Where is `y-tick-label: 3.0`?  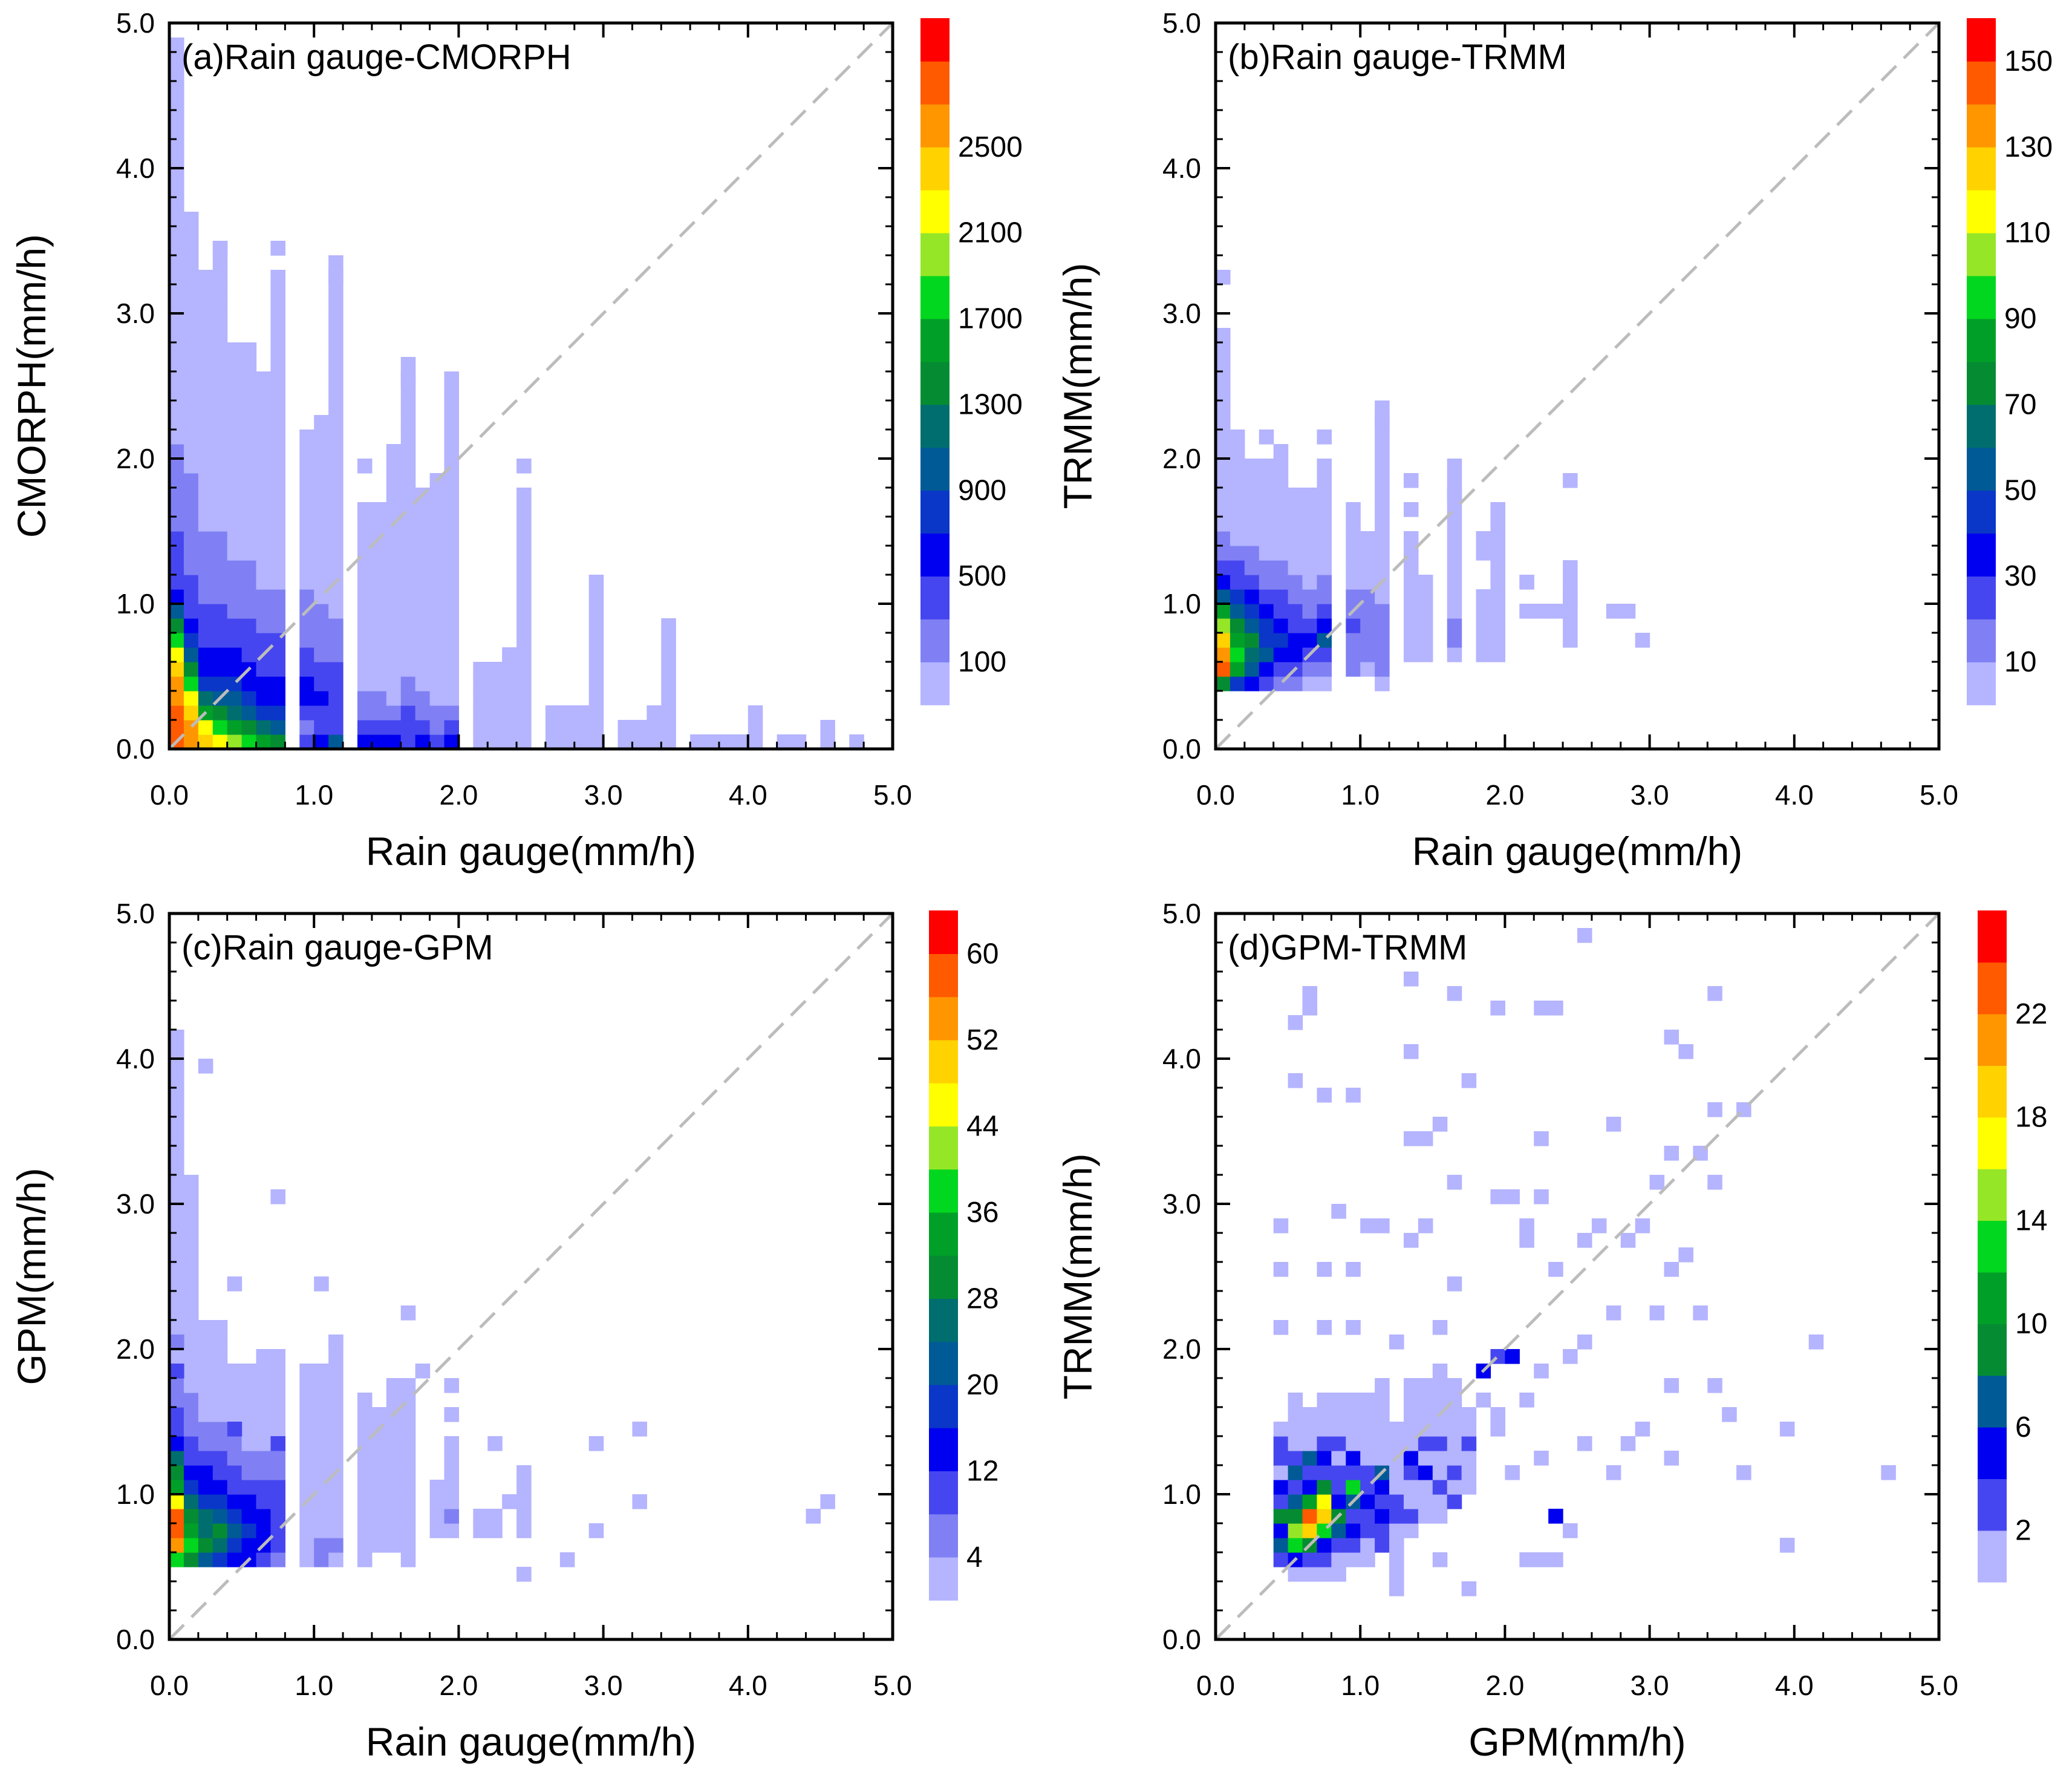 y-tick-label: 3.0 is located at coordinates (1181, 313).